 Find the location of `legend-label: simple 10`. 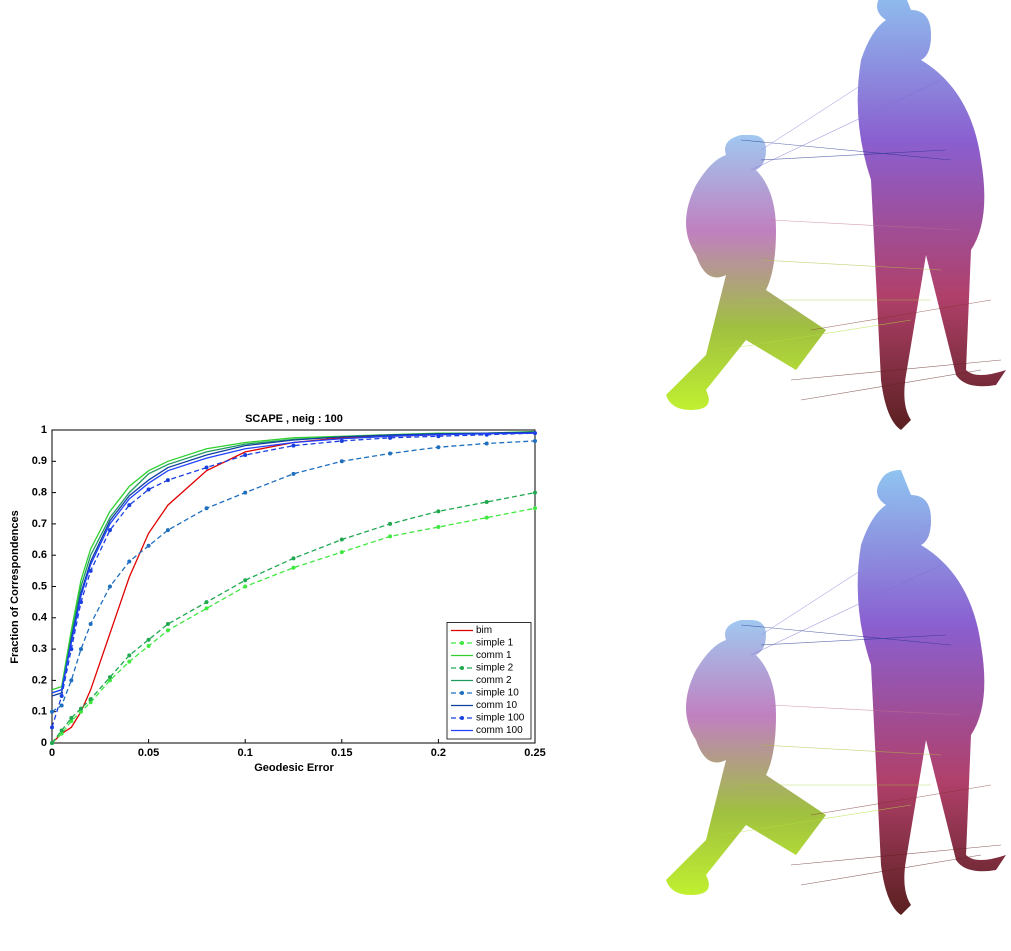

legend-label: simple 10 is located at coordinates (497, 693).